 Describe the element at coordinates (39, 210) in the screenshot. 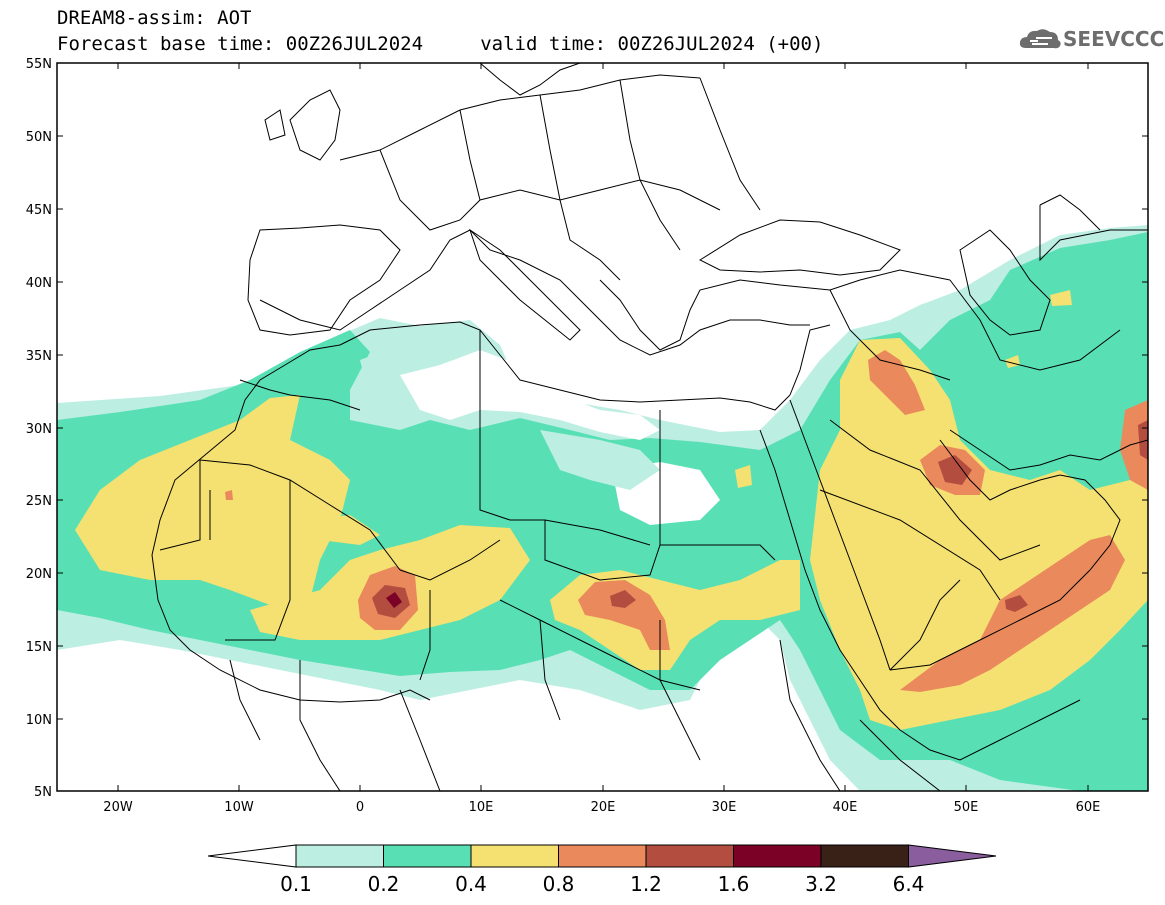

I see `lat-label: 45N` at that location.